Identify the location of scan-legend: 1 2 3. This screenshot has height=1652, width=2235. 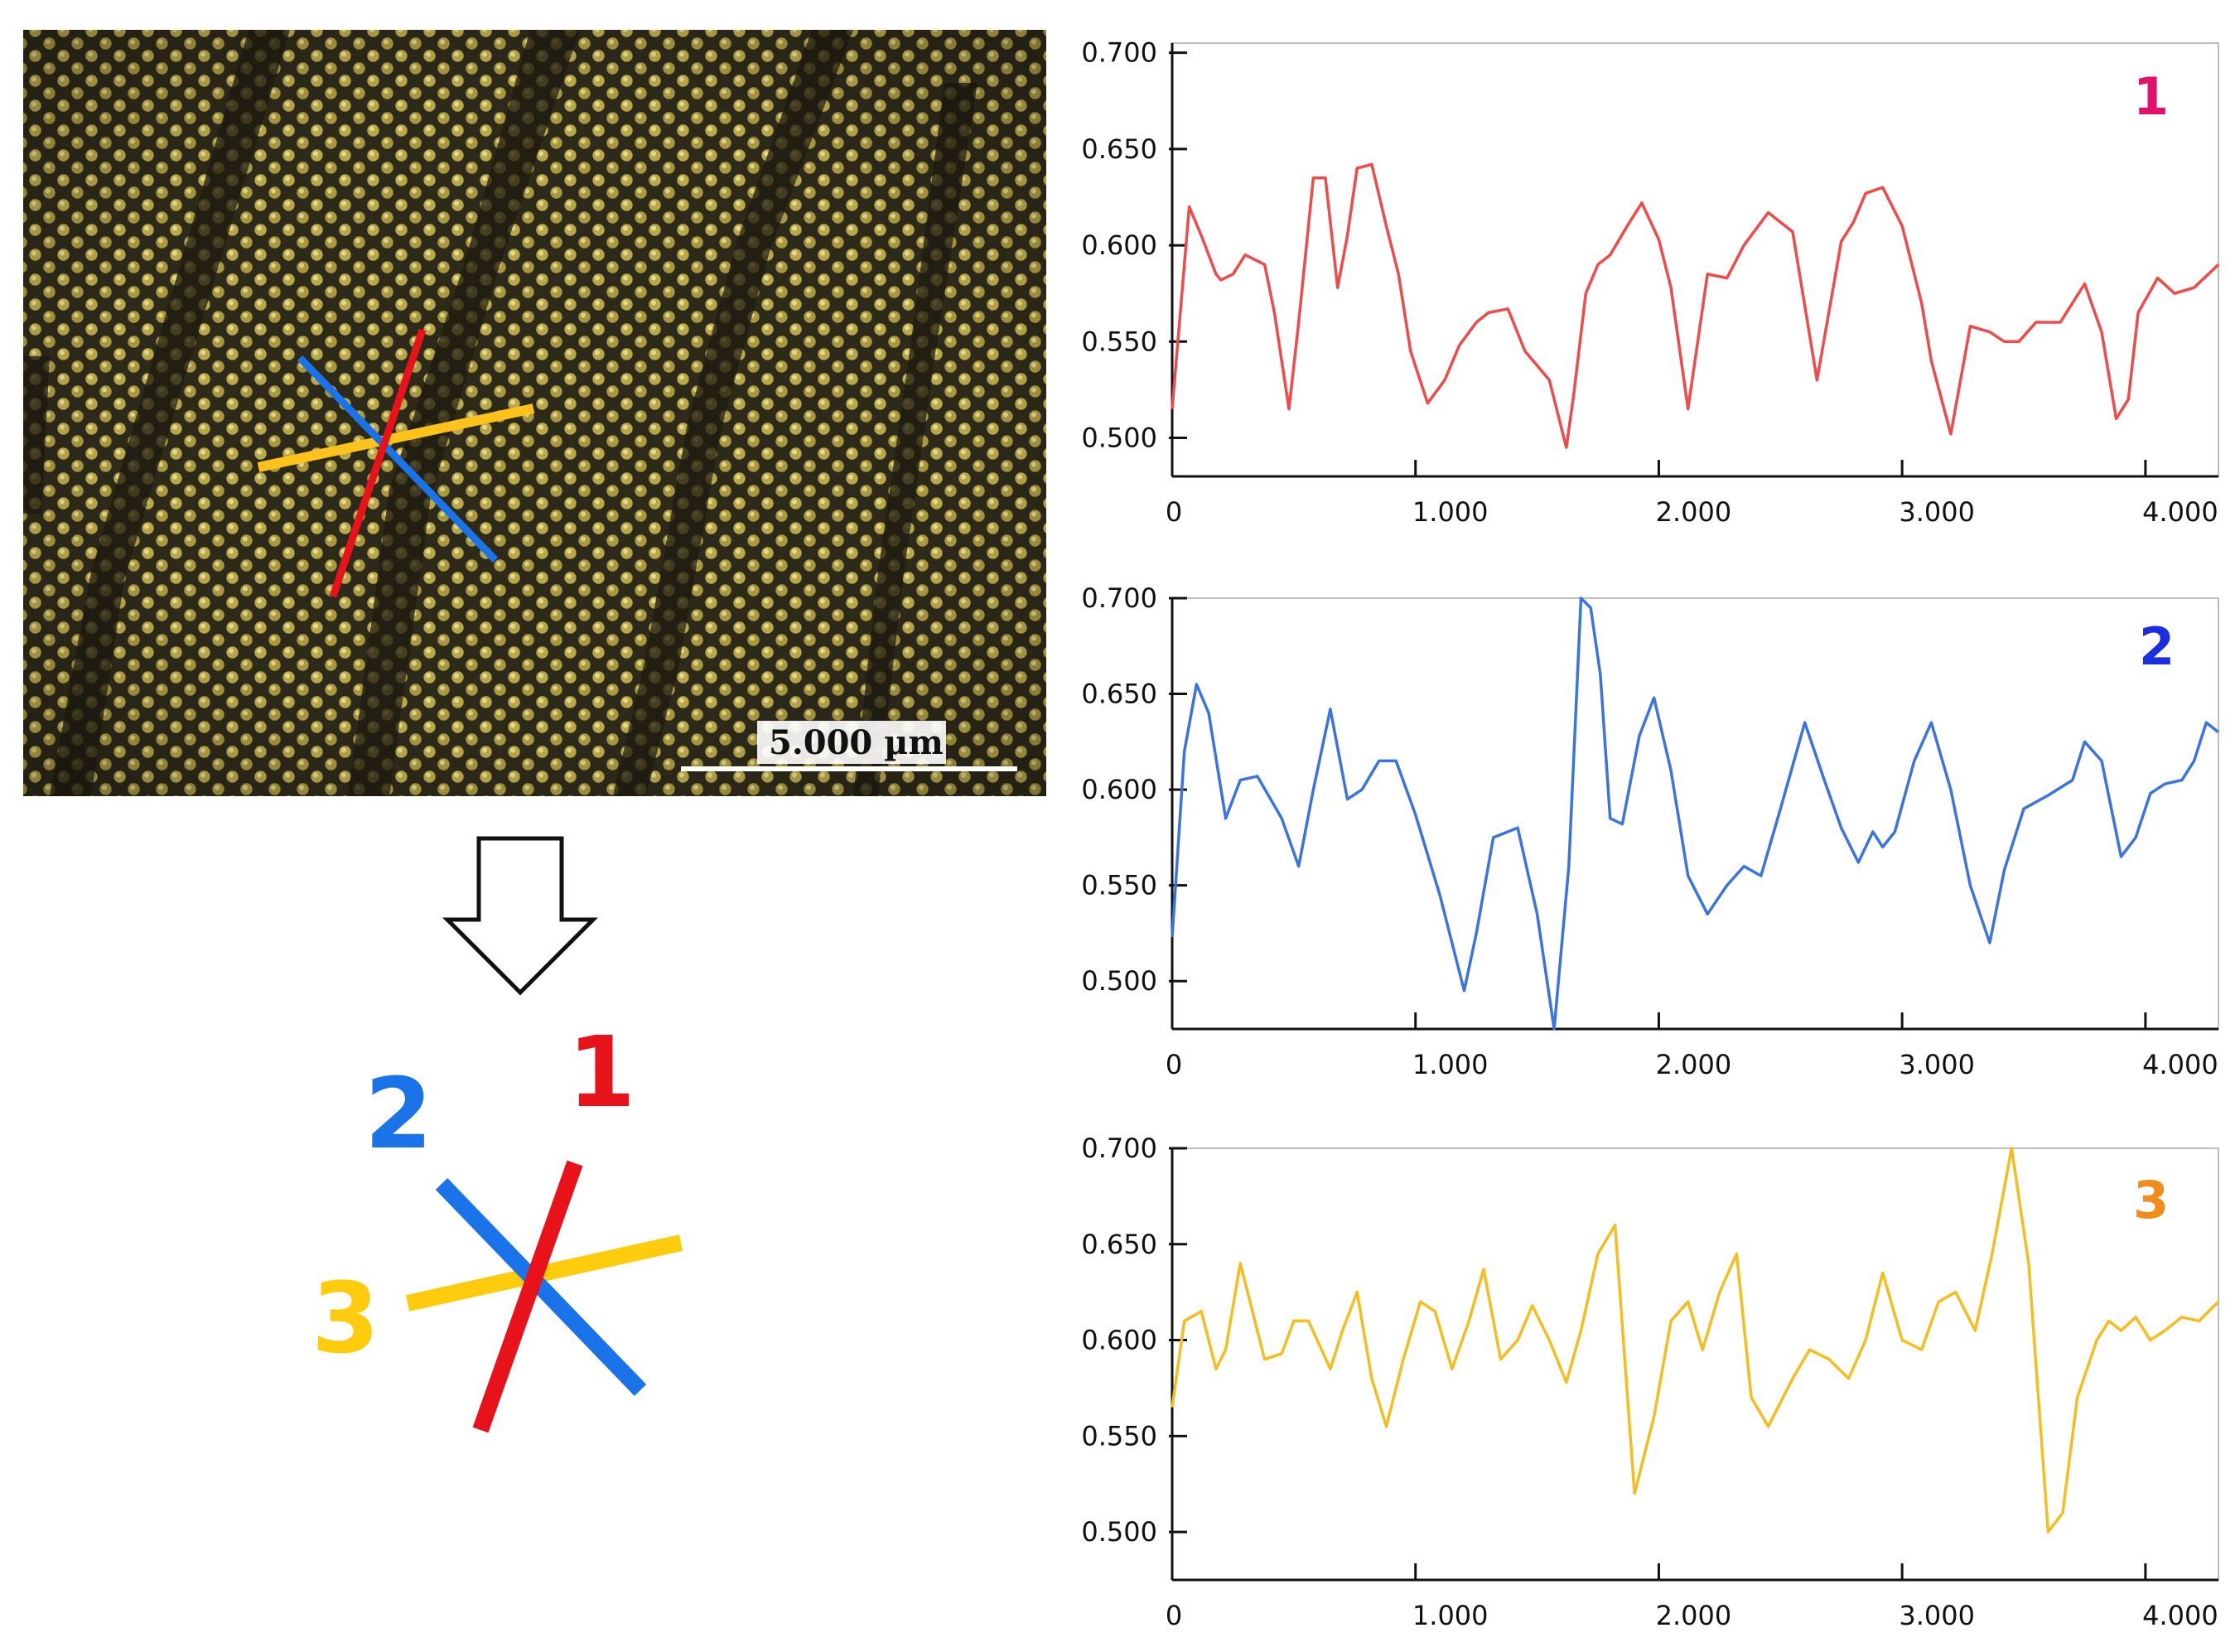
(497, 1224).